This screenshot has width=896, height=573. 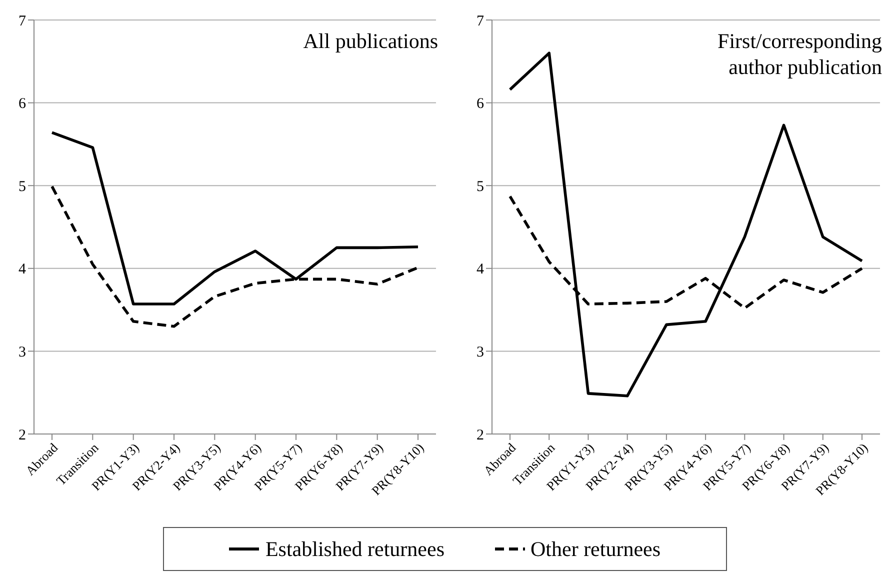 What do you see at coordinates (595, 549) in the screenshot?
I see `legend-label: Other returnees` at bounding box center [595, 549].